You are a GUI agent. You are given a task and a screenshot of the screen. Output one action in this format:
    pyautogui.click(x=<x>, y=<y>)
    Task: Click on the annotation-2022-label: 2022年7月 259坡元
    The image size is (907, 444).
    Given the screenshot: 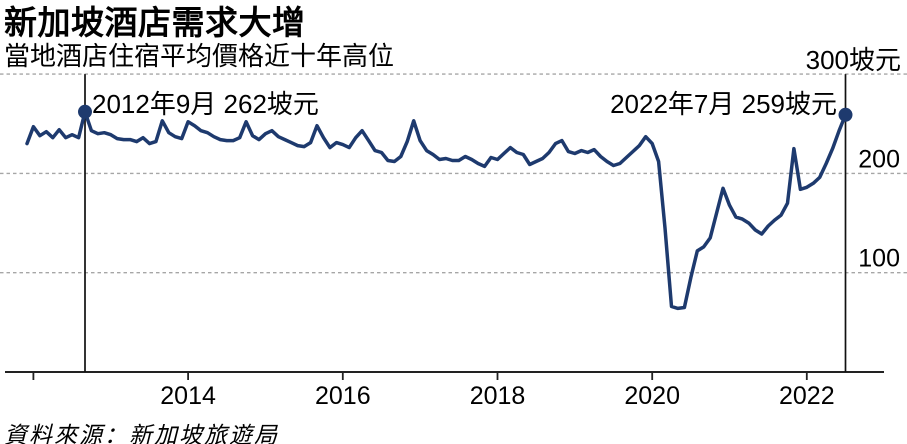 What is the action you would take?
    pyautogui.click(x=723, y=104)
    